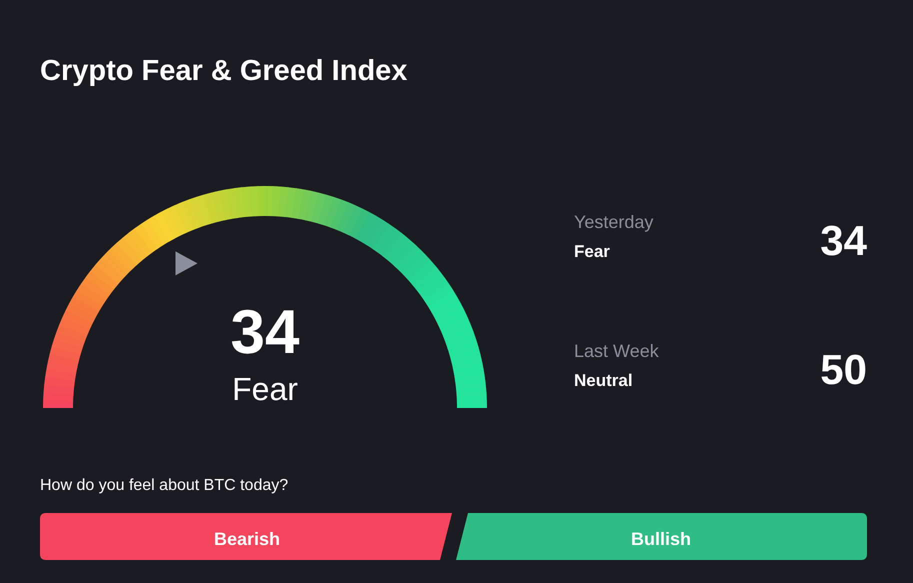  I want to click on text: How do you feel about BTC today?, so click(164, 485).